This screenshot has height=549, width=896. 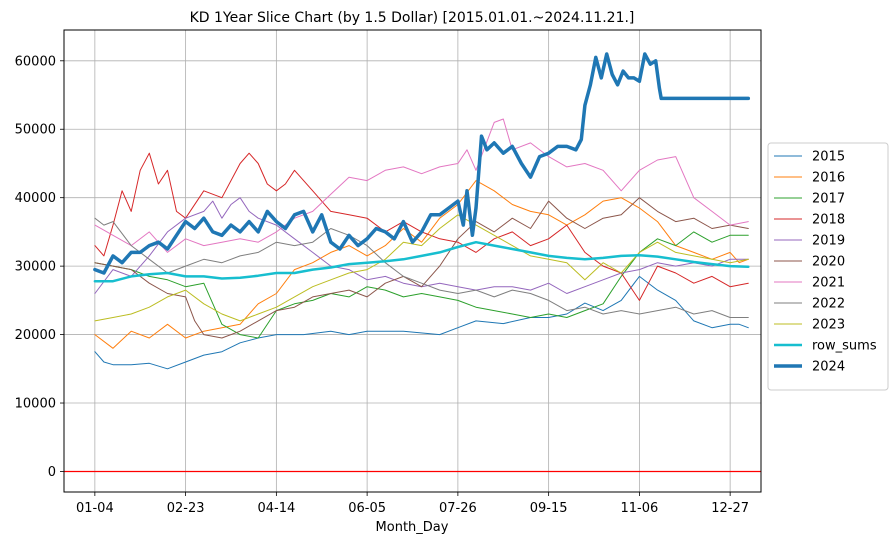 What do you see at coordinates (828, 178) in the screenshot?
I see `legend-label: 2016` at bounding box center [828, 178].